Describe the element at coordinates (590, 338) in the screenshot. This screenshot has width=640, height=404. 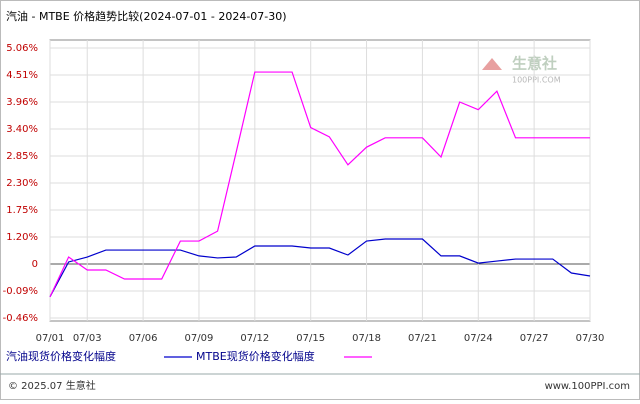
I see `x-tick-label: 07/30` at that location.